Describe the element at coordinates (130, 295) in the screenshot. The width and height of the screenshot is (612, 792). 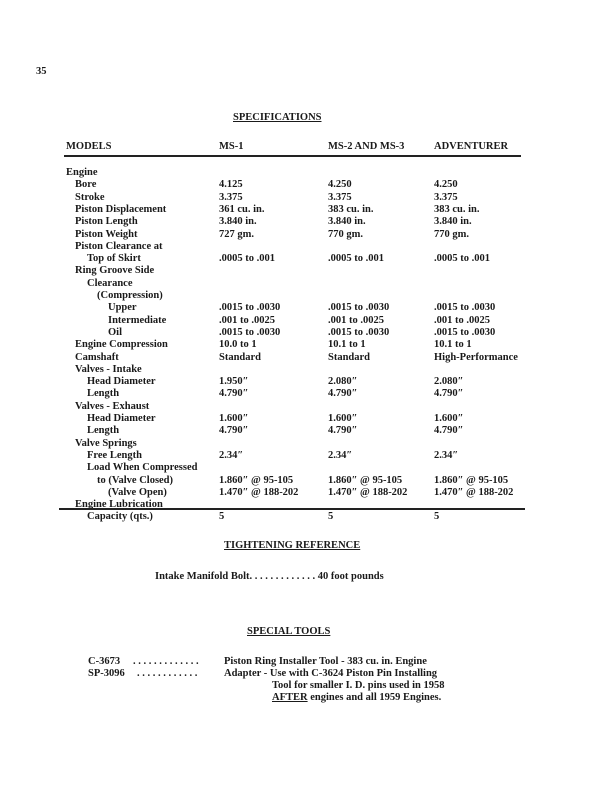
I see `spec-label: (Compression)` at that location.